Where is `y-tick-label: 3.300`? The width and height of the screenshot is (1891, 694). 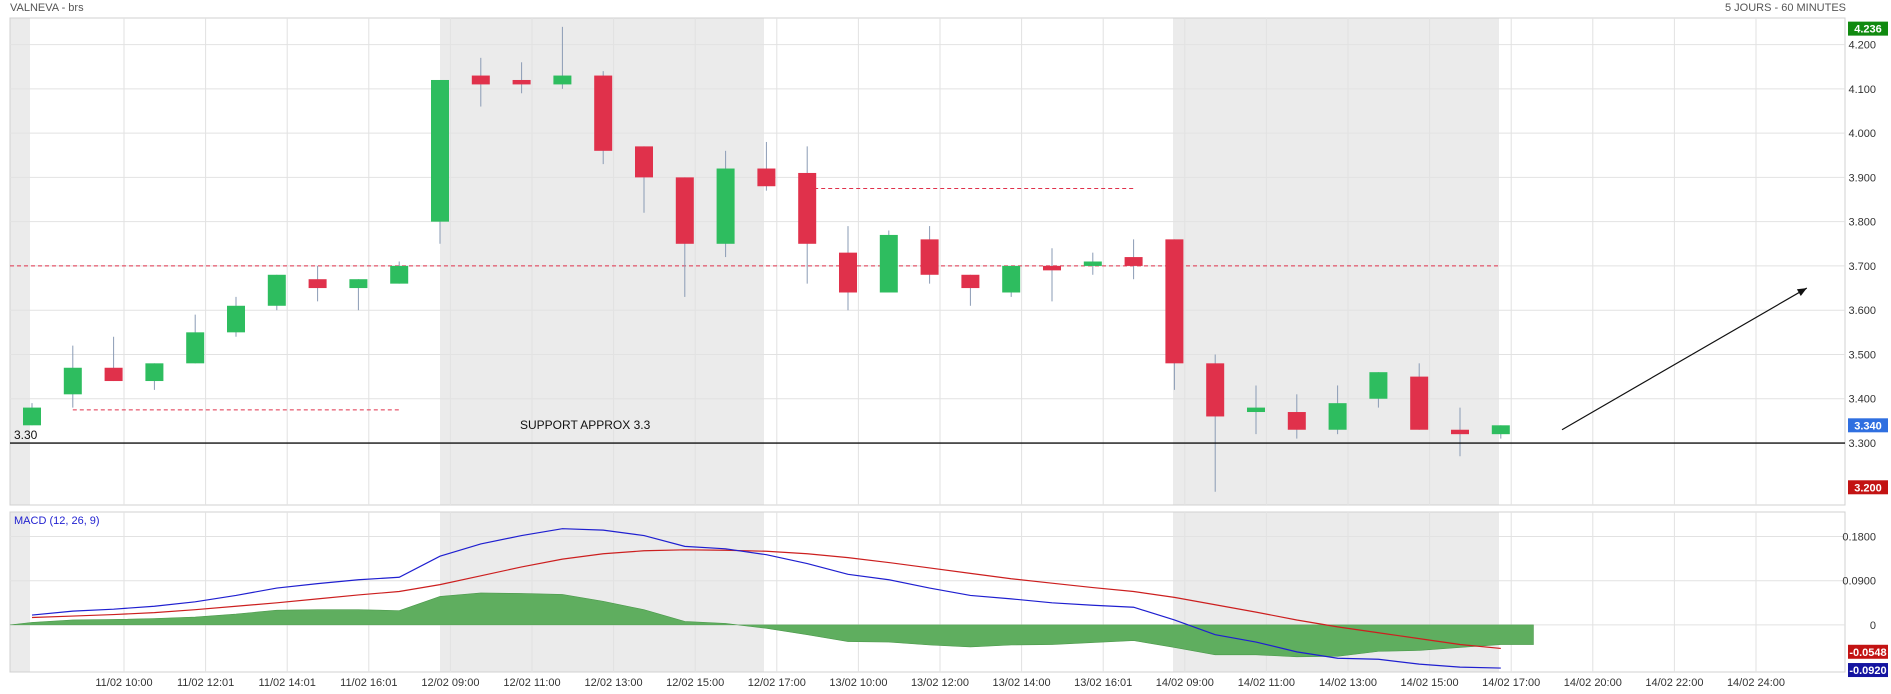 y-tick-label: 3.300 is located at coordinates (1862, 444).